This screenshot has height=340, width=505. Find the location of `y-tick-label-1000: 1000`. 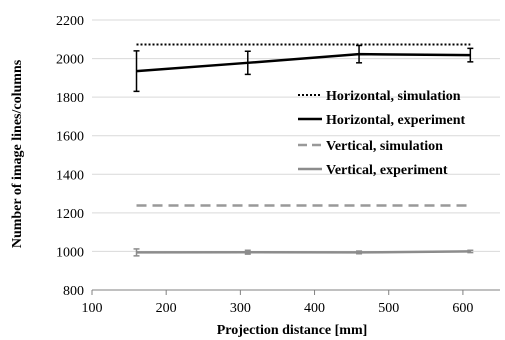

y-tick-label-1000: 1000 is located at coordinates (70, 252).